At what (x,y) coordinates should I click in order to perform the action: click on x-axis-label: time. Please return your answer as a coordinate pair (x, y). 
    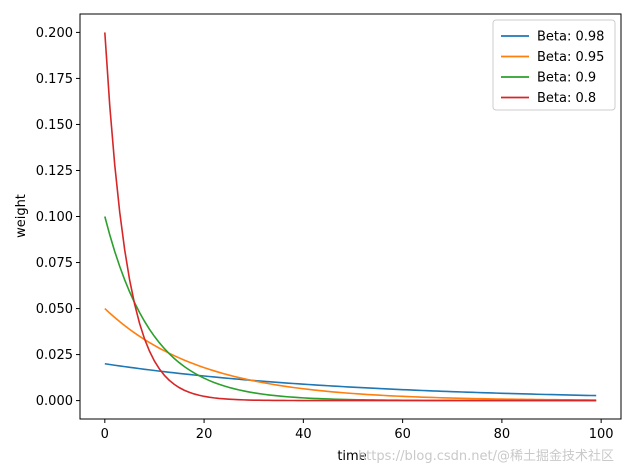
    Looking at the image, I should click on (351, 456).